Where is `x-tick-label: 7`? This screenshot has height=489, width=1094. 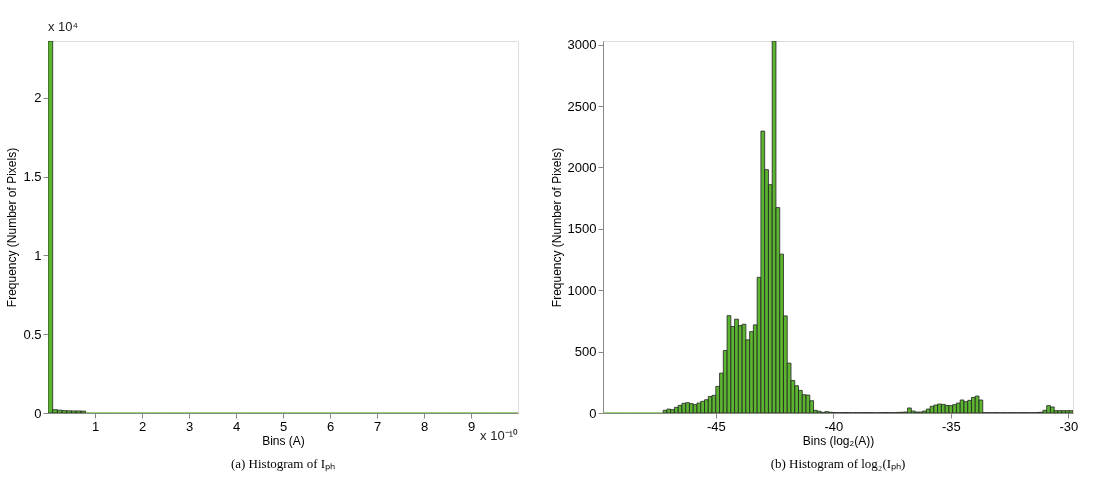 x-tick-label: 7 is located at coordinates (377, 426).